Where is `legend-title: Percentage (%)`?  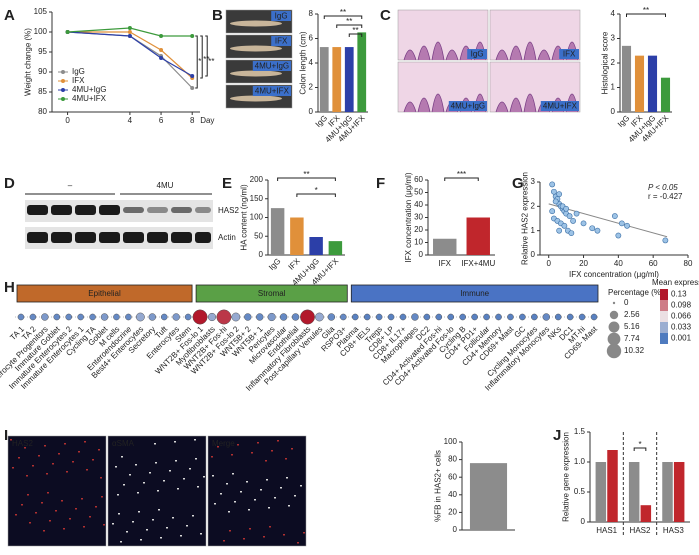
legend-title: Percentage (%) is located at coordinates (636, 292).